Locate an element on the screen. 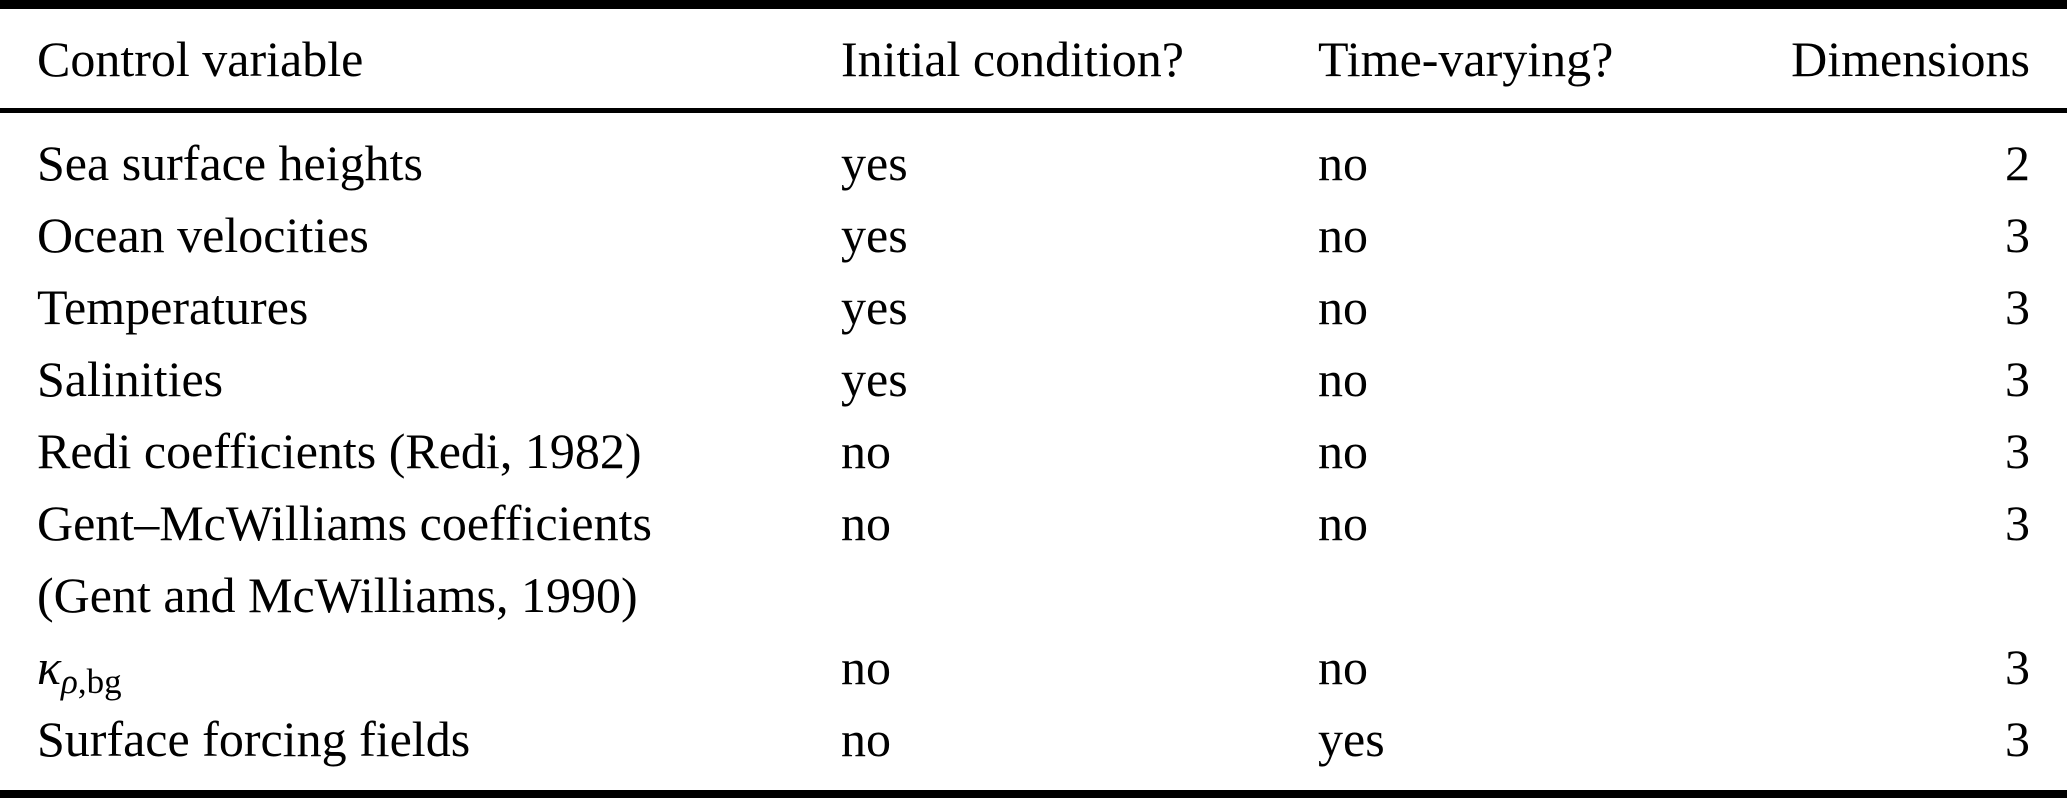 This screenshot has width=2067, height=803. kappa-subscript: ρ,bg is located at coordinates (91, 681).